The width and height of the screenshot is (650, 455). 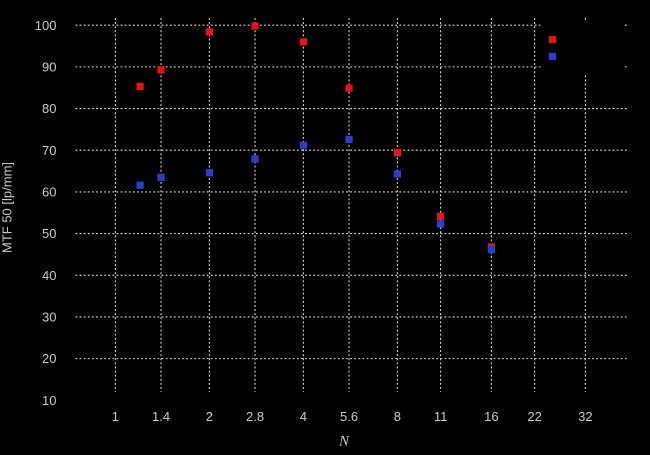 I want to click on x-tick-label: 5.6, so click(x=349, y=416).